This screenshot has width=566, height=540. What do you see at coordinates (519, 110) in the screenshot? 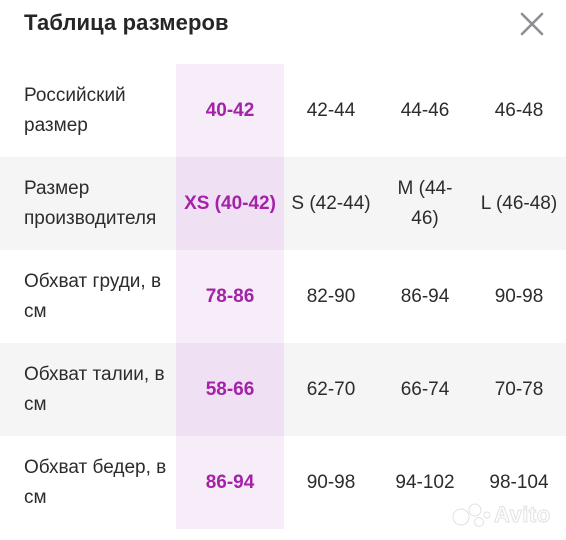
I see `size-cell: 46-48` at bounding box center [519, 110].